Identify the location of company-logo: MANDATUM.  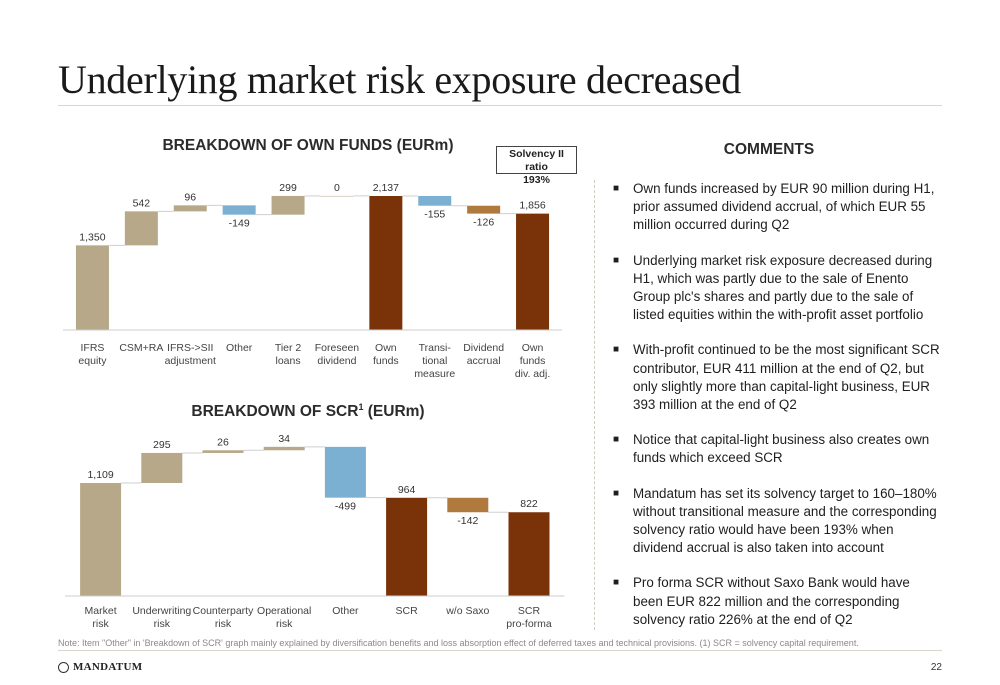
(100, 667).